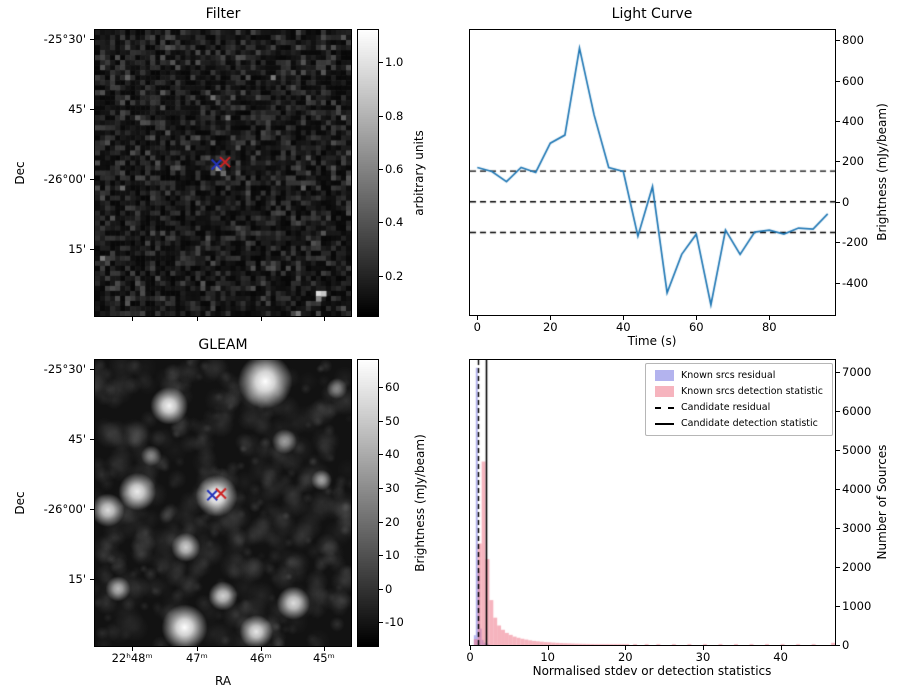 Image resolution: width=907 pixels, height=699 pixels. What do you see at coordinates (392, 487) in the screenshot?
I see `tick-label: 30` at bounding box center [392, 487].